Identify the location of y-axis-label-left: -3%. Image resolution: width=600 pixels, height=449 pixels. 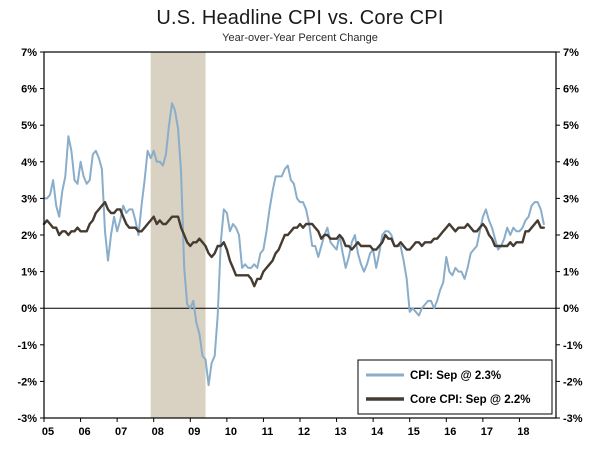
(27, 419).